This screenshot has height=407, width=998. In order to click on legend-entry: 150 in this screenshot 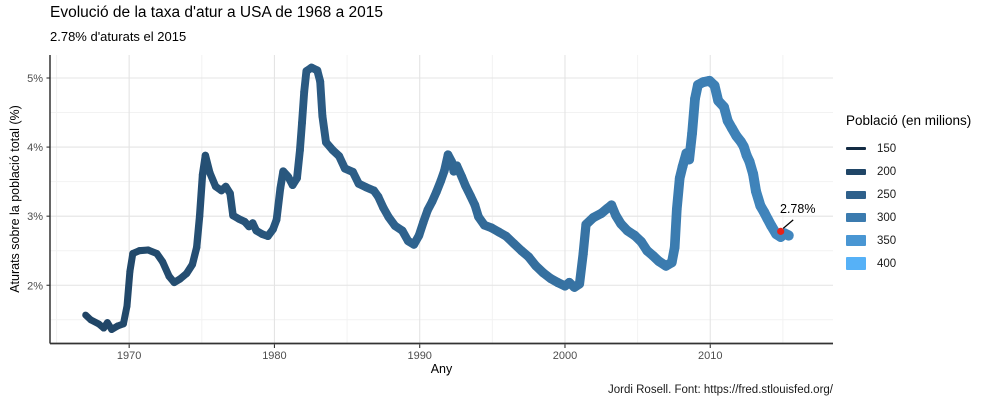, I will do `click(908, 148)`.